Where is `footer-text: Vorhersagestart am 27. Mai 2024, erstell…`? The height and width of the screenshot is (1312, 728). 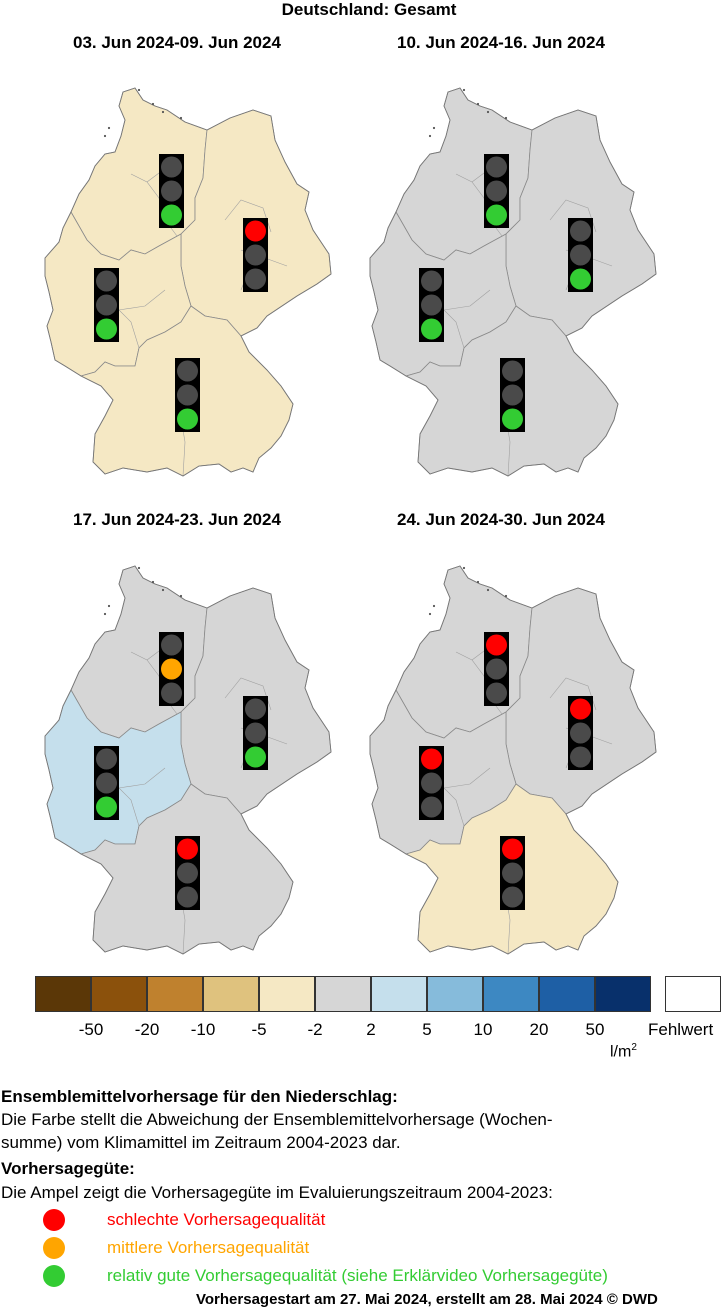 footer-text: Vorhersagestart am 27. Mai 2024, erstell… is located at coordinates (427, 1299).